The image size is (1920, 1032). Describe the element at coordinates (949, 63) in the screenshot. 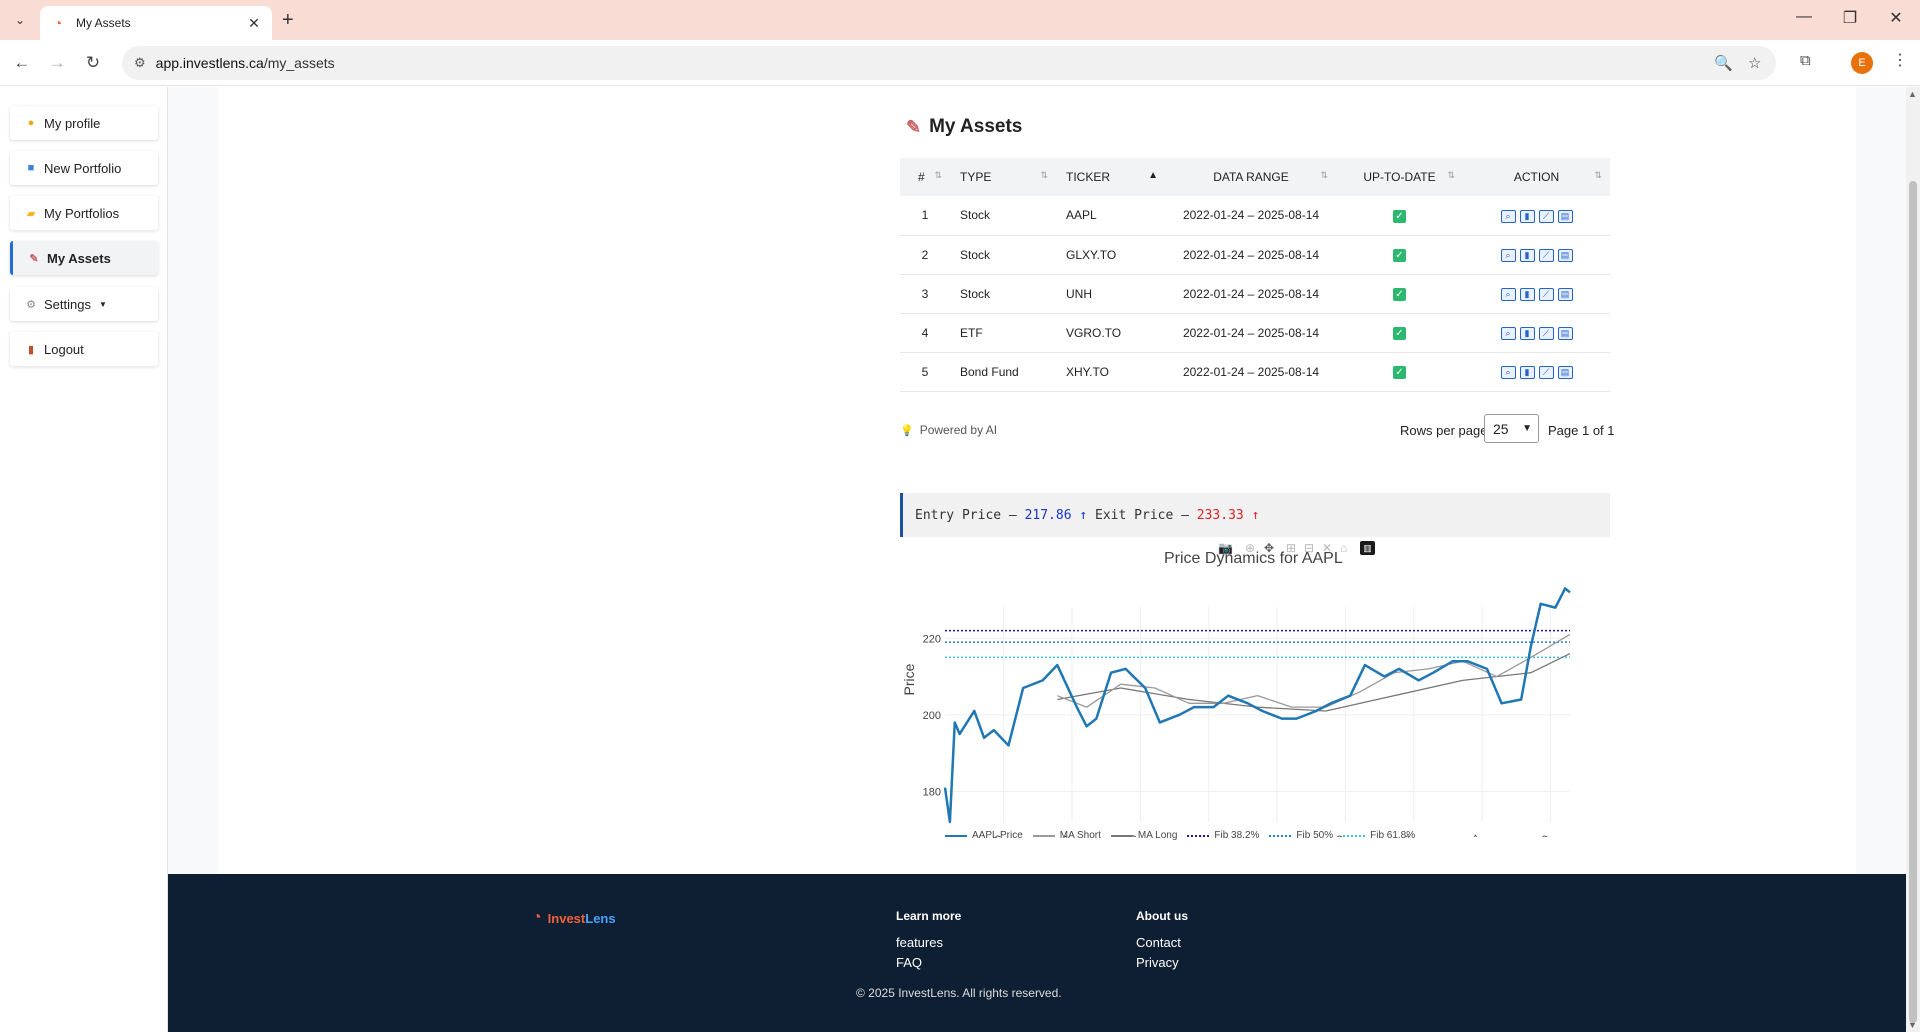

I see `address-bar: ⚙ app.investlens.ca/my_assets 🔍 ☆` at that location.